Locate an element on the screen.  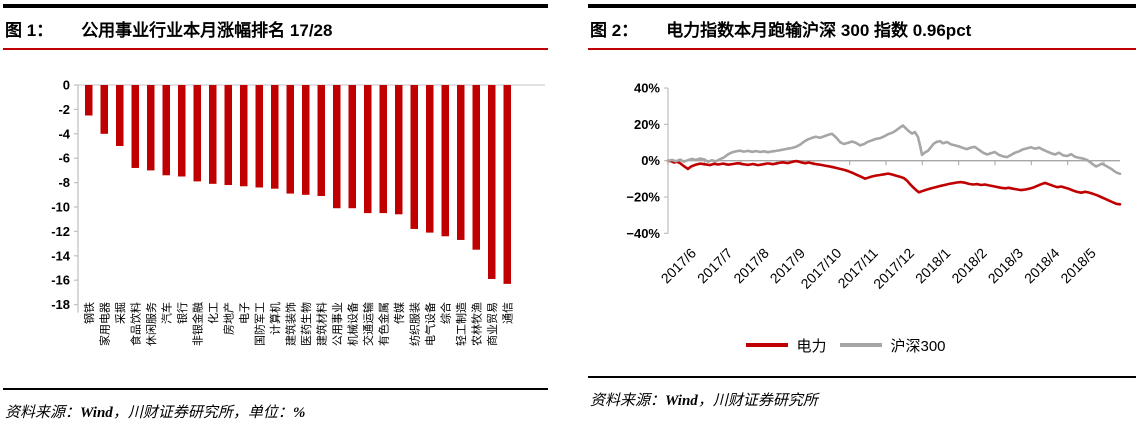
figure2-top-rule is located at coordinates (862, 6).